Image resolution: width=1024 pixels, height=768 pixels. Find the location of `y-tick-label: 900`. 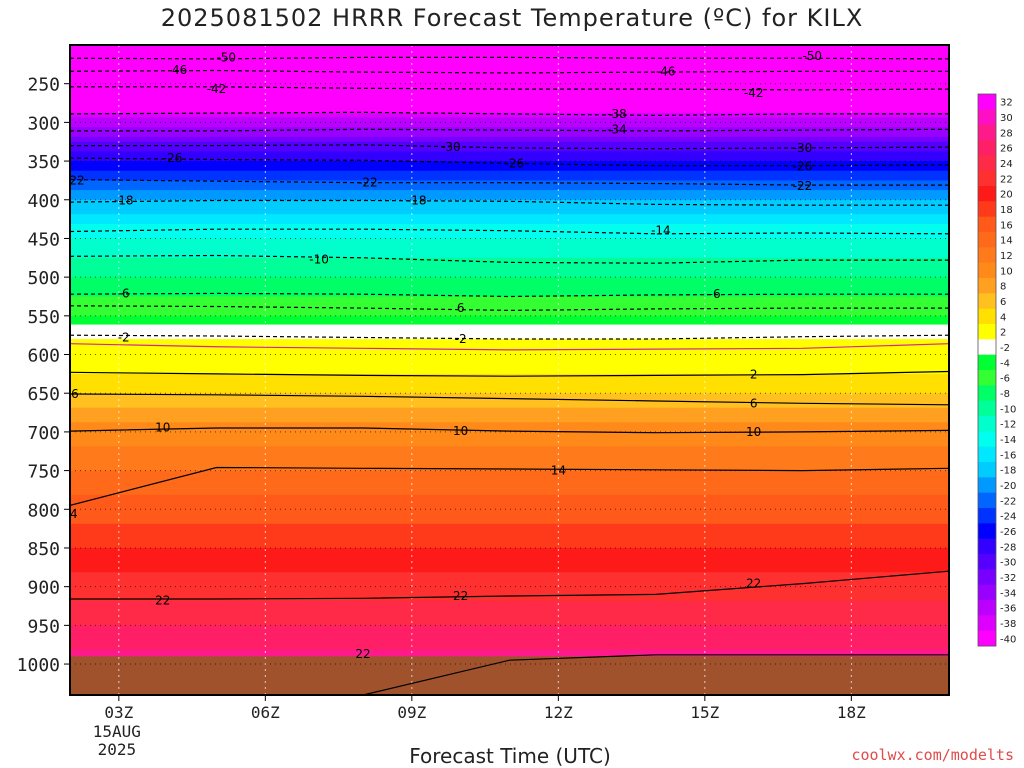

y-tick-label: 900 is located at coordinates (43, 588).